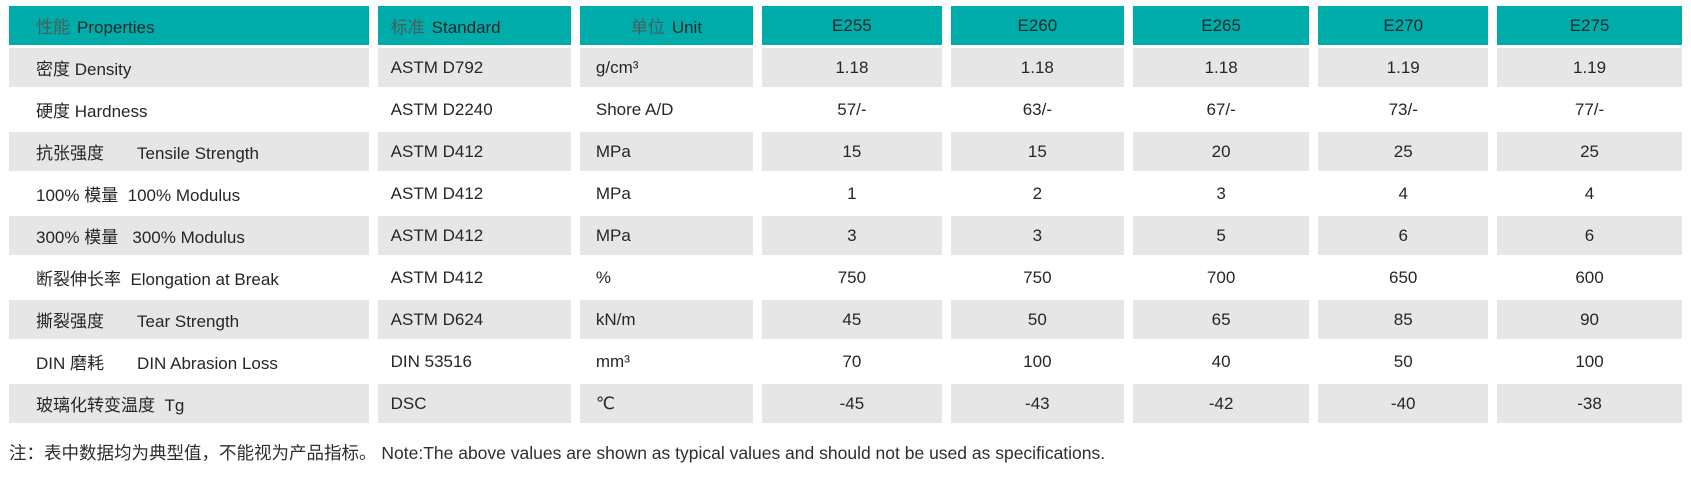 This screenshot has height=502, width=1691. What do you see at coordinates (1403, 25) in the screenshot?
I see `grade-header-e270: E270` at bounding box center [1403, 25].